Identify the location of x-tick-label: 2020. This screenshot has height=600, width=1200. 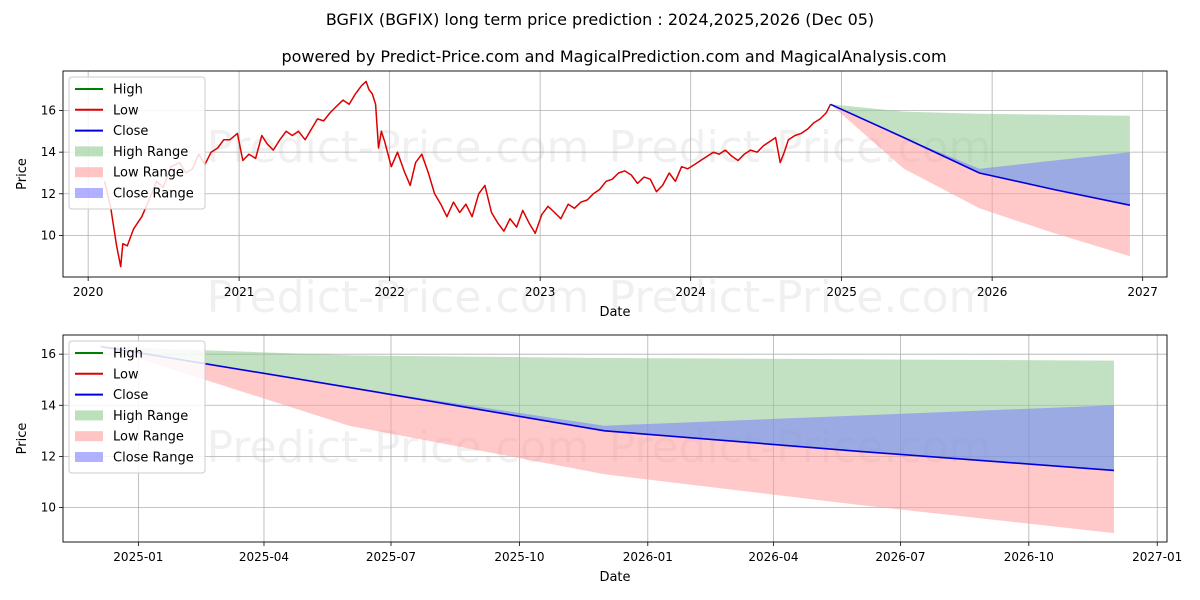
(88, 292).